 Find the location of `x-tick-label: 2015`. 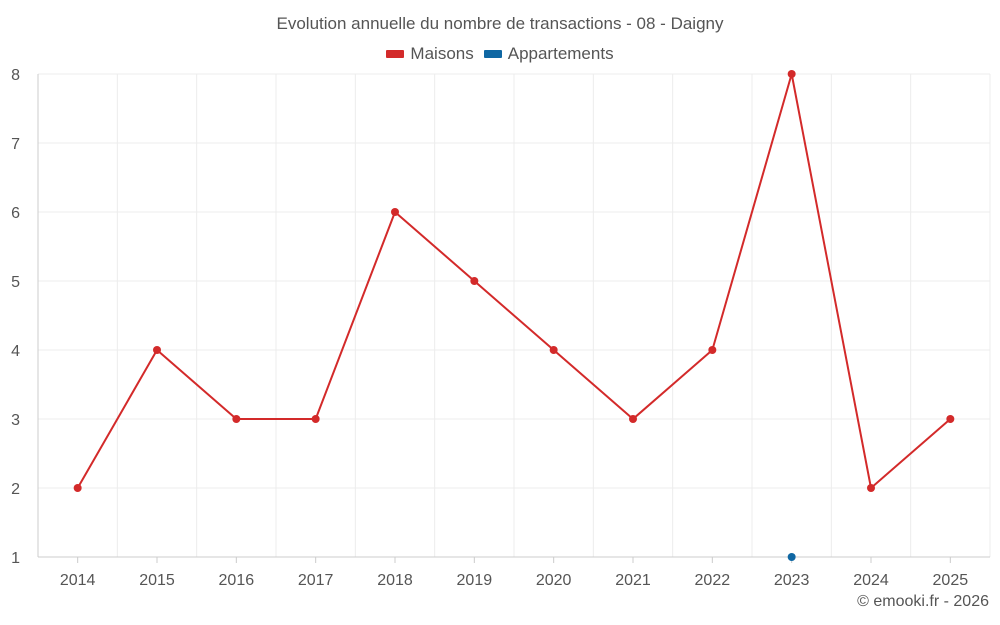

x-tick-label: 2015 is located at coordinates (157, 580).